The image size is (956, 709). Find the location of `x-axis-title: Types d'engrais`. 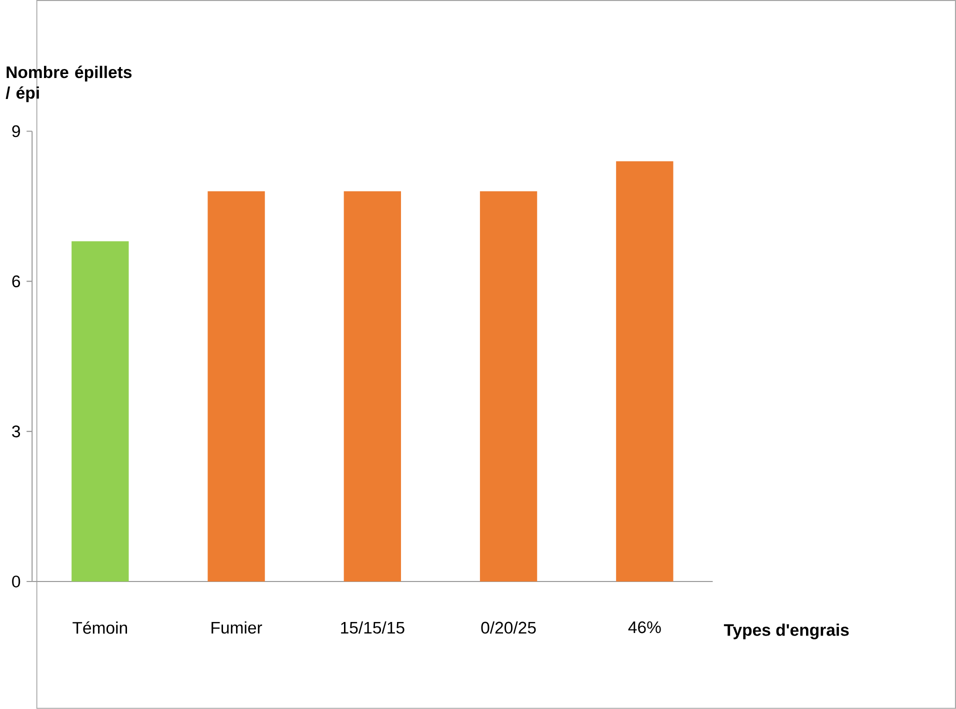

x-axis-title: Types d'engrais is located at coordinates (786, 632).